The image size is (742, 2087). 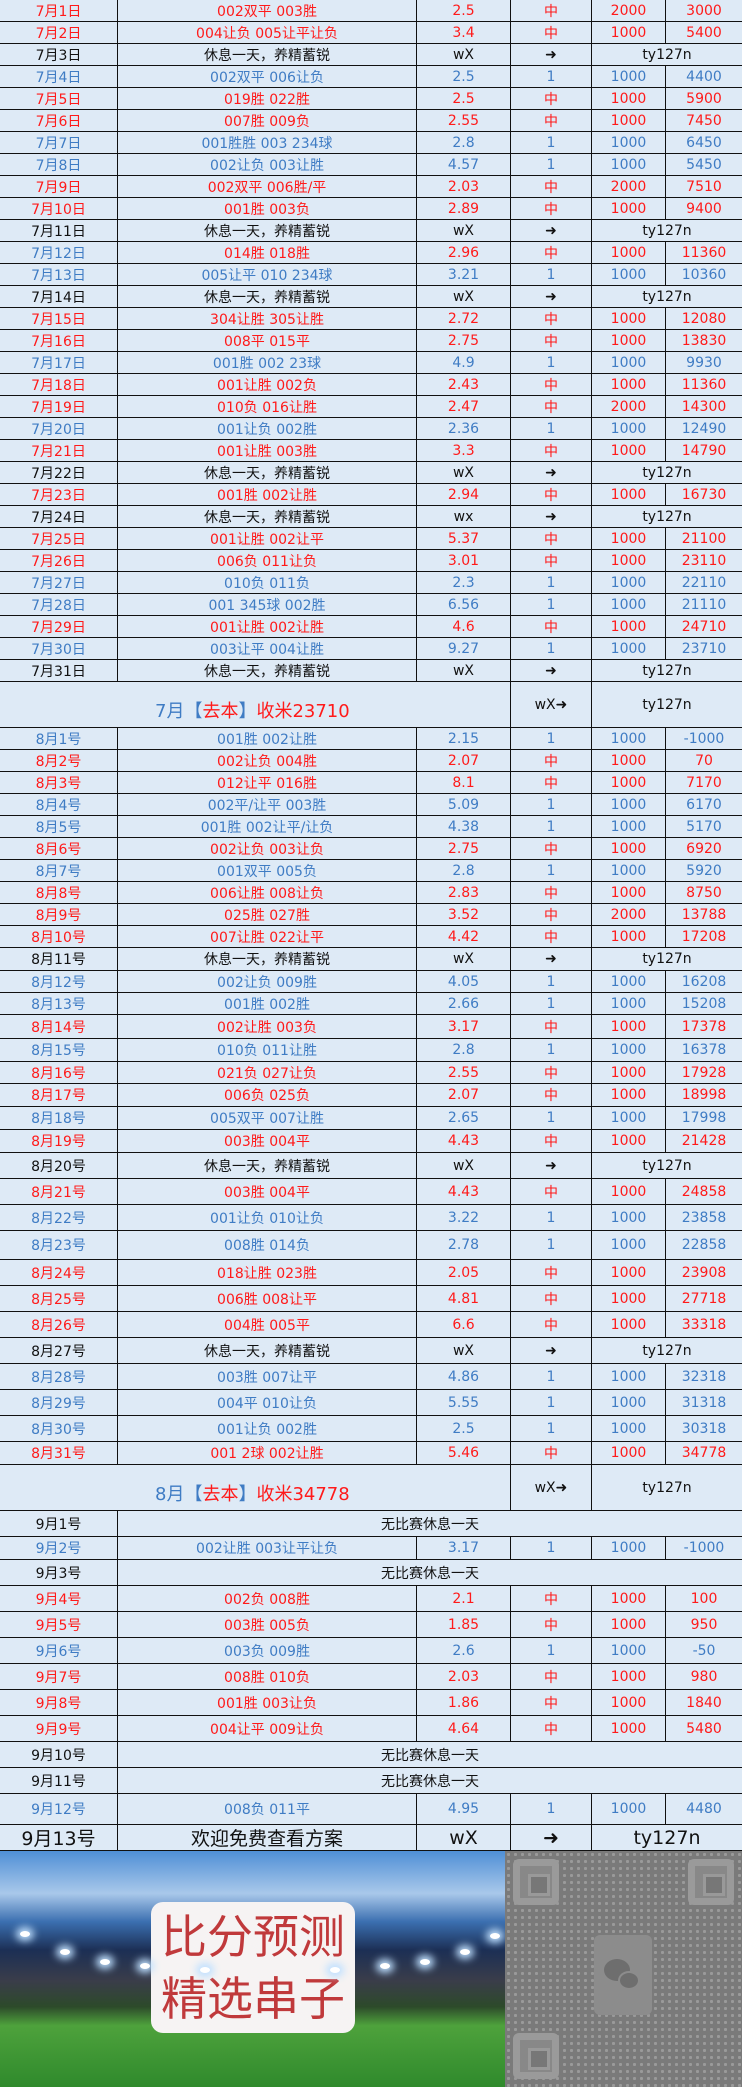 What do you see at coordinates (267, 516) in the screenshot?
I see `rest-text: 休息一天，养精蓄锐` at bounding box center [267, 516].